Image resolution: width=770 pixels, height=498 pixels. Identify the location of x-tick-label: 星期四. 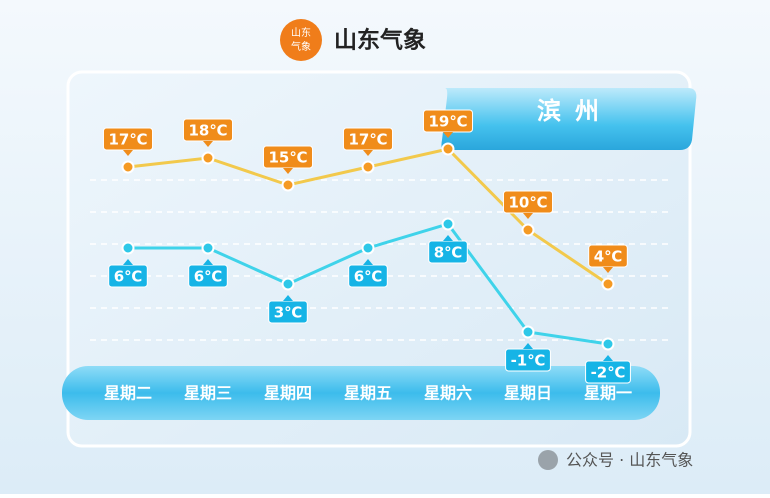
(288, 393).